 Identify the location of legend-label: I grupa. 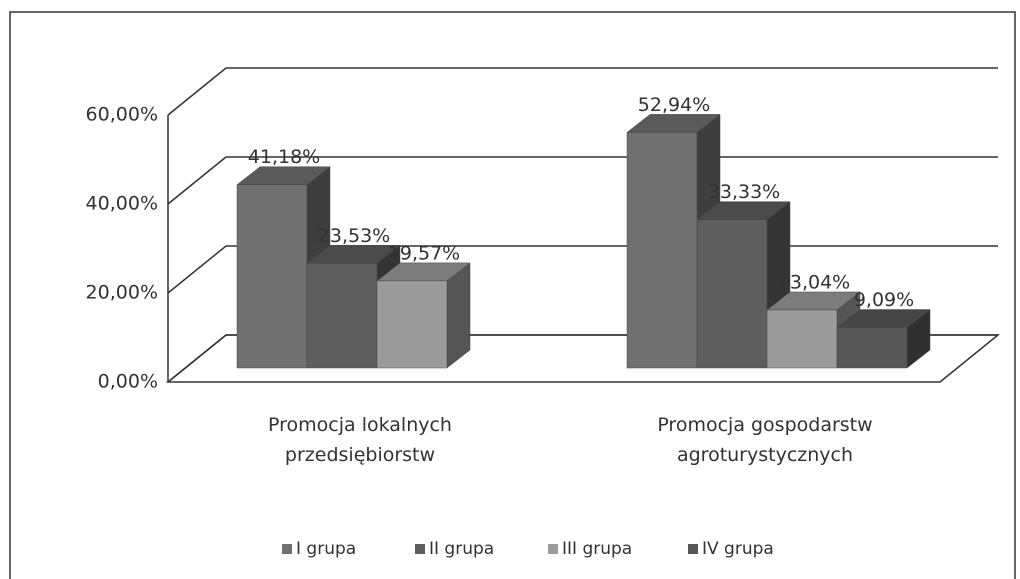
(326, 549).